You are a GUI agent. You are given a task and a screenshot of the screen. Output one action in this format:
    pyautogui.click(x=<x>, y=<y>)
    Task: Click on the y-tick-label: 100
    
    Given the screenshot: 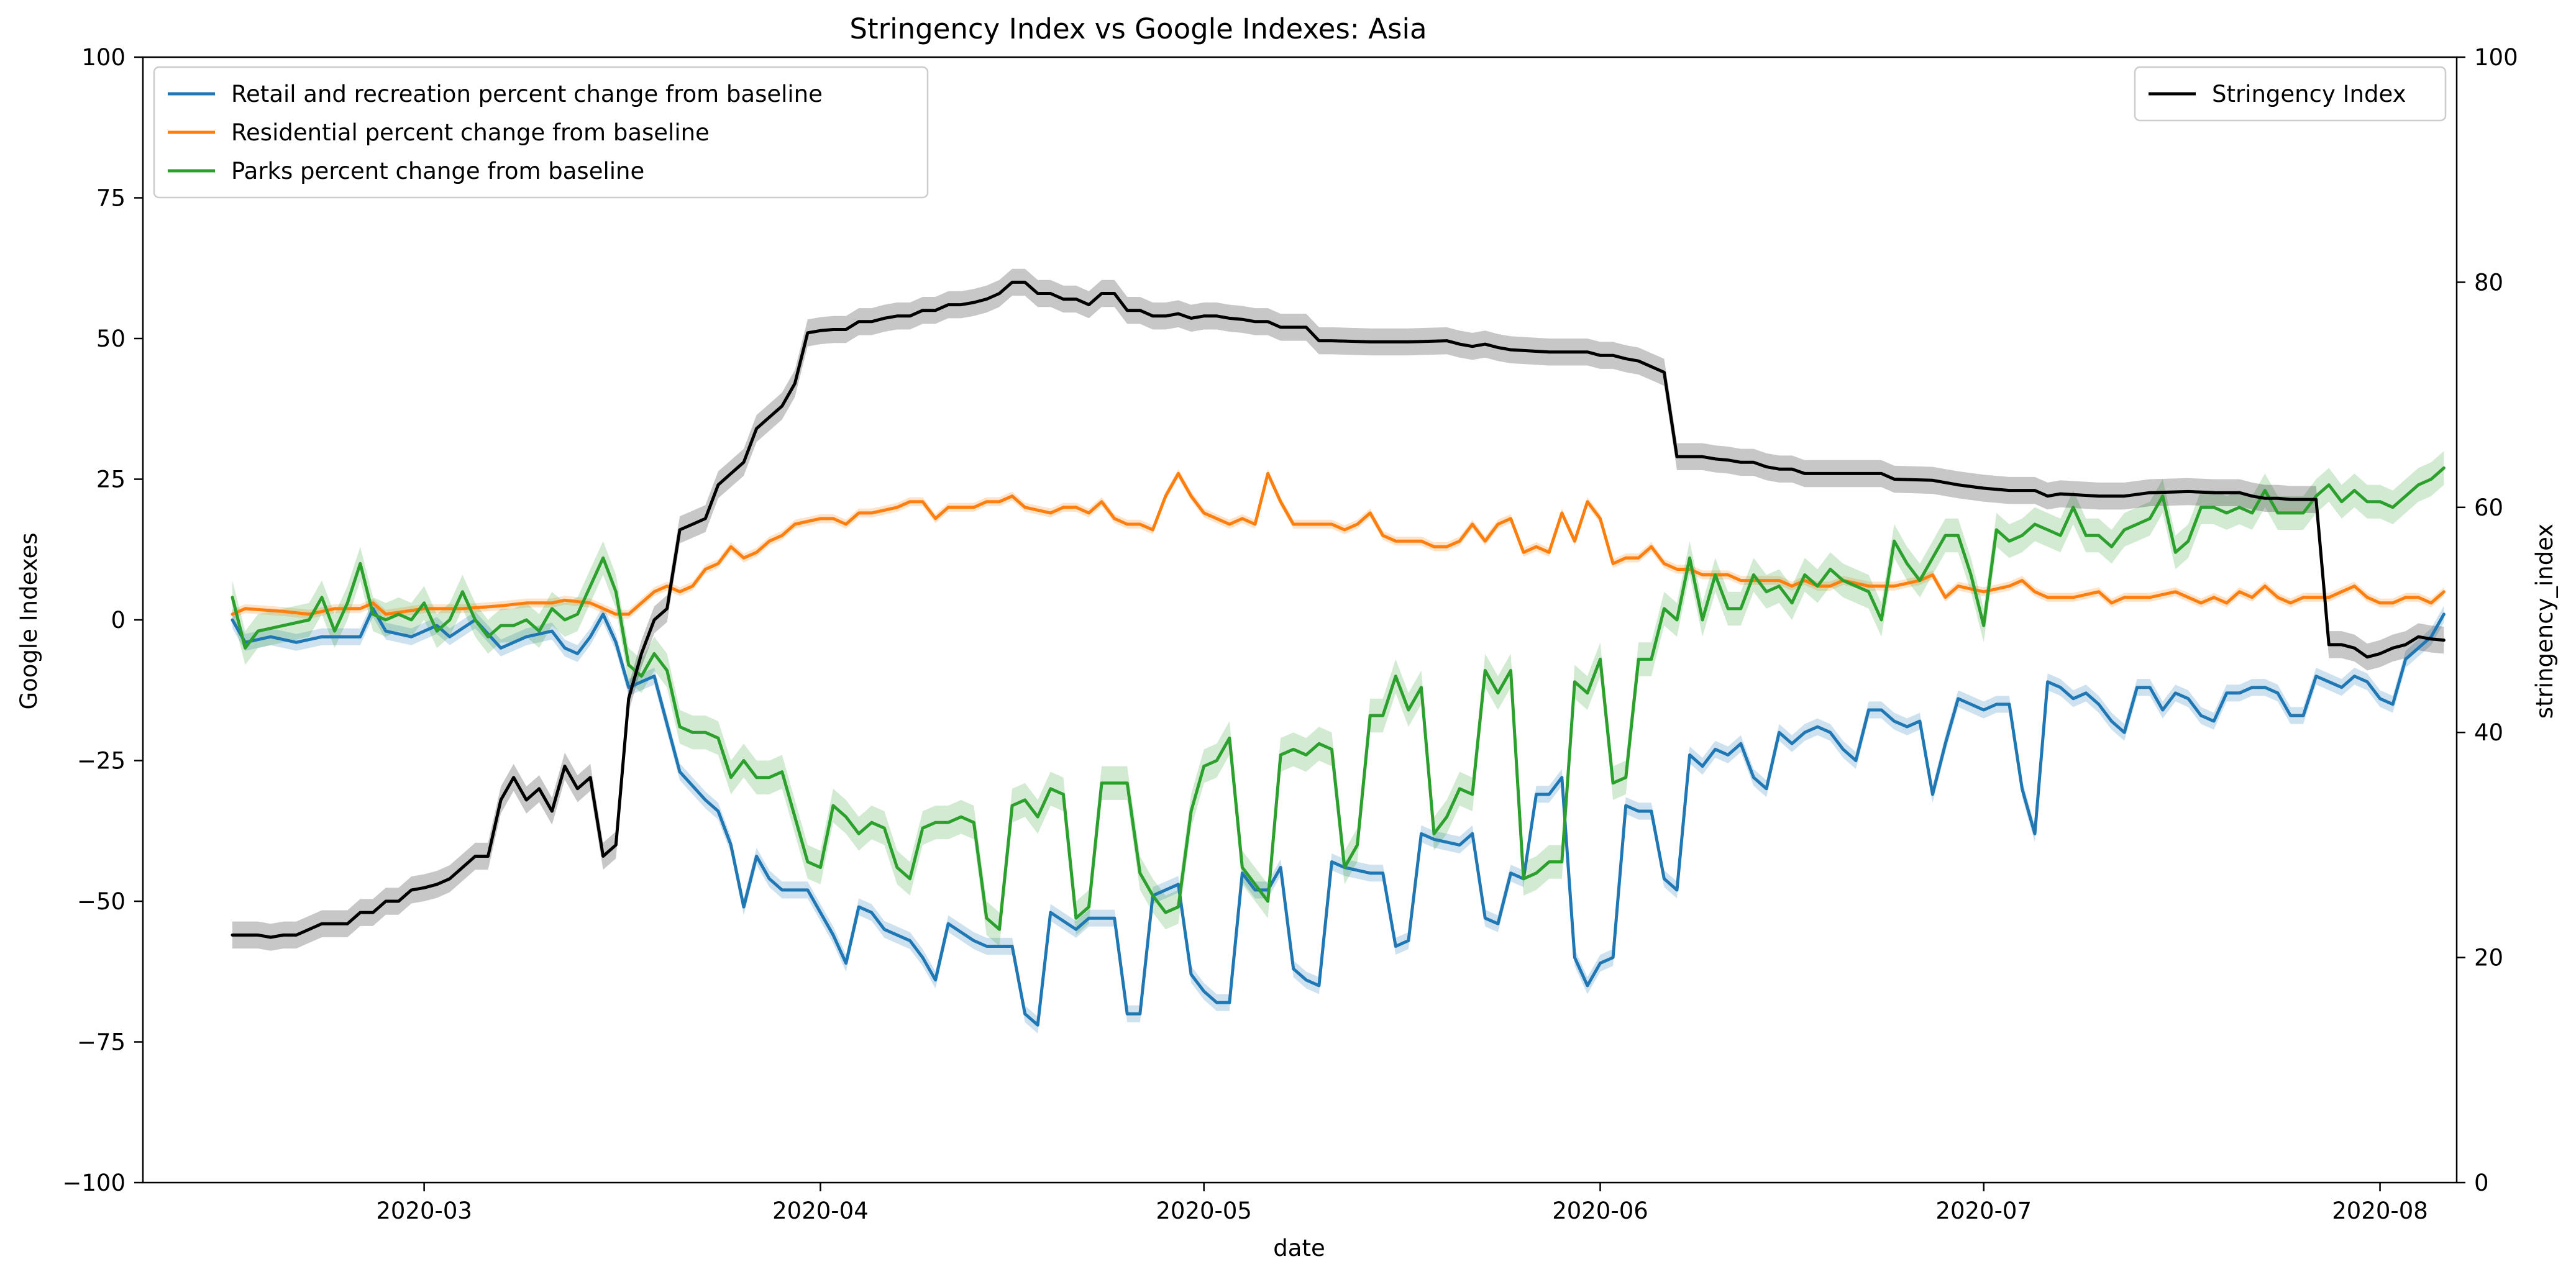 What is the action you would take?
    pyautogui.click(x=103, y=57)
    